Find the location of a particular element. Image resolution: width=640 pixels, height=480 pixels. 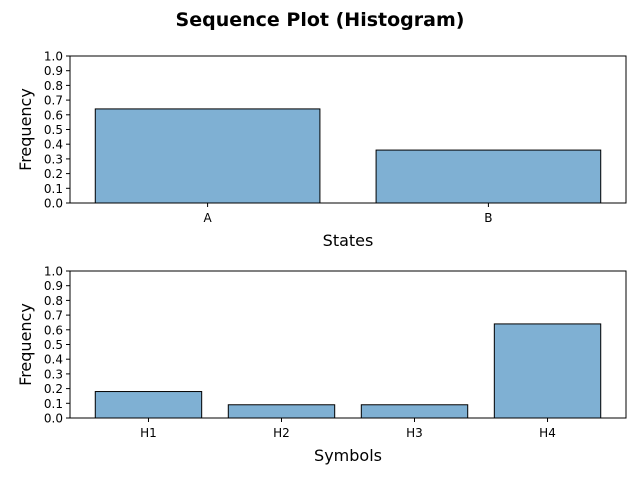

symbols-y-tick-label: 0.6 is located at coordinates (53, 330).